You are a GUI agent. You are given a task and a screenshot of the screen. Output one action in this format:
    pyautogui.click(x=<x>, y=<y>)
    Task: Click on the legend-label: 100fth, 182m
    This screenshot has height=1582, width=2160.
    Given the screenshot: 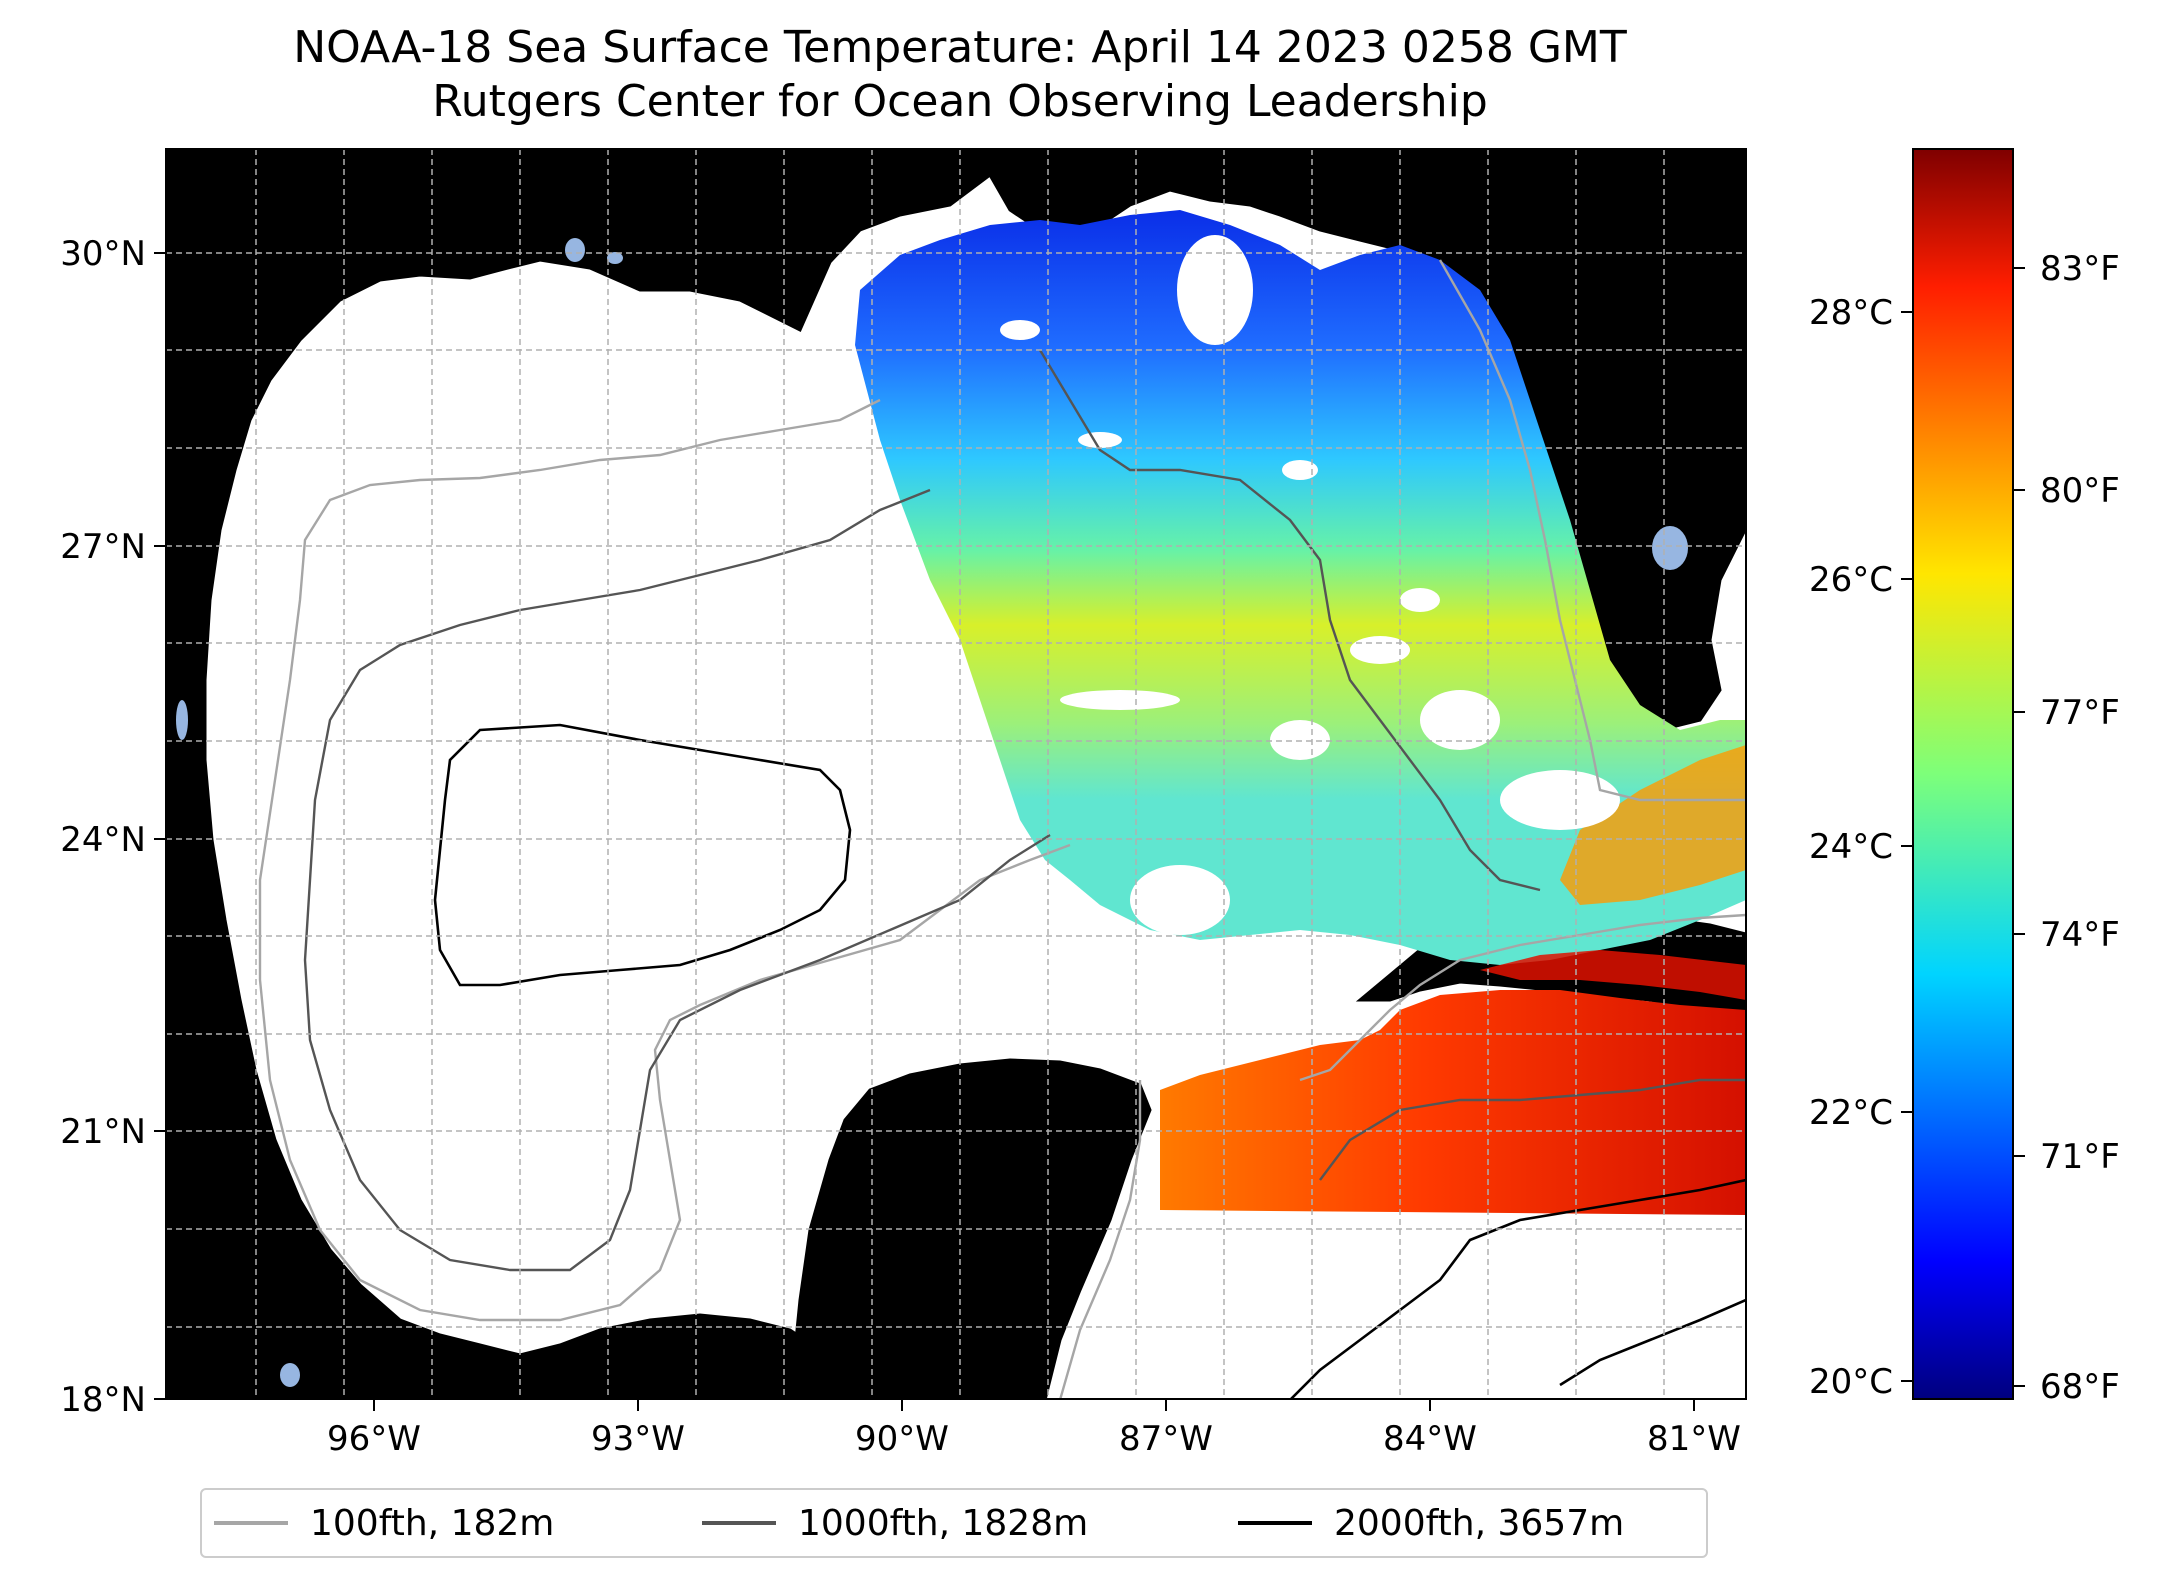 What is the action you would take?
    pyautogui.click(x=432, y=1523)
    